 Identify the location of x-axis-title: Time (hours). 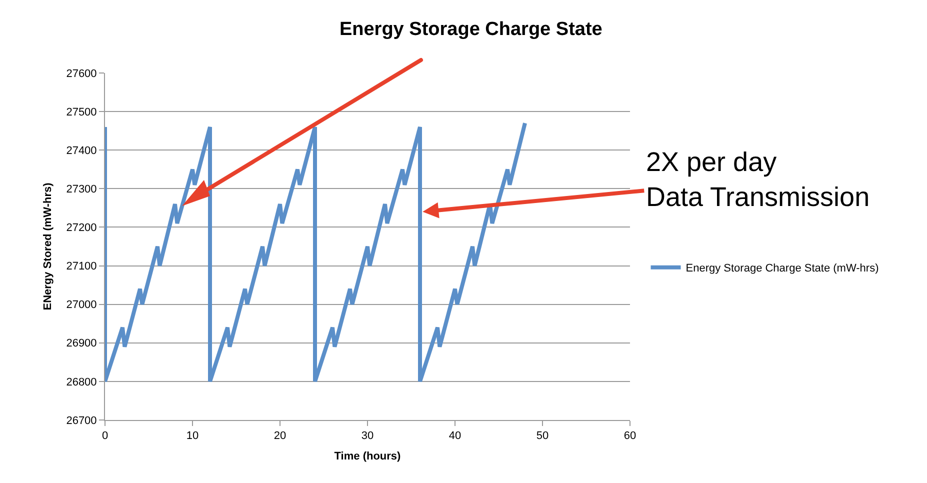
(368, 456).